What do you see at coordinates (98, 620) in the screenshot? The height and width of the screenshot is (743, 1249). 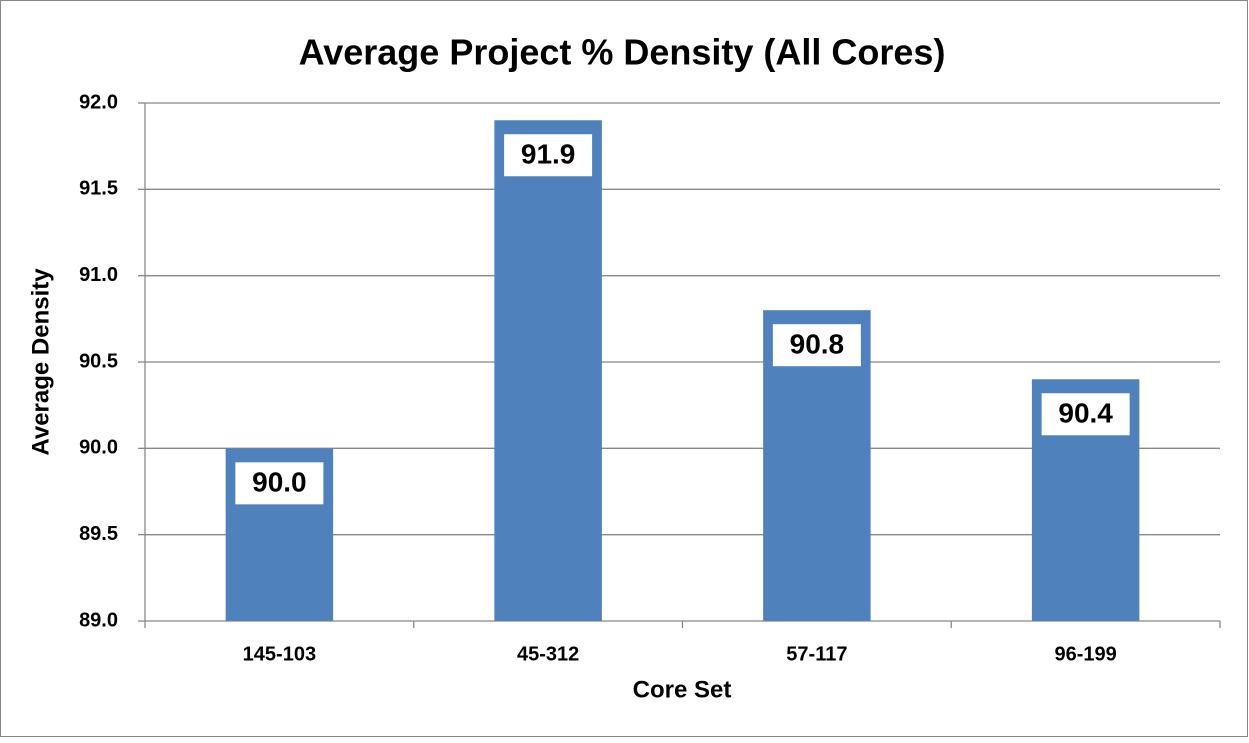 I see `y-tick-label: 89.0` at bounding box center [98, 620].